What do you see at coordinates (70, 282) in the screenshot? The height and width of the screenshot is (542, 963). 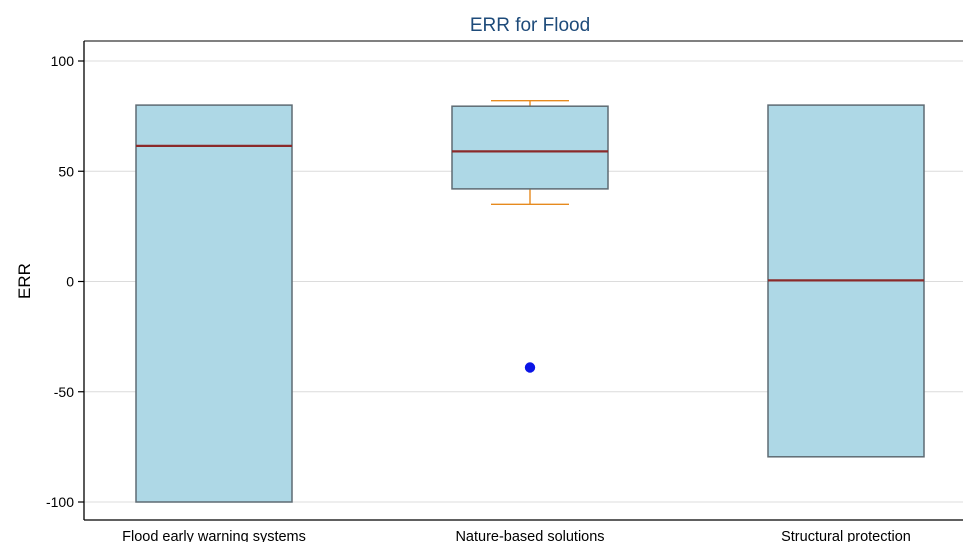 I see `y-tick-label: 0` at bounding box center [70, 282].